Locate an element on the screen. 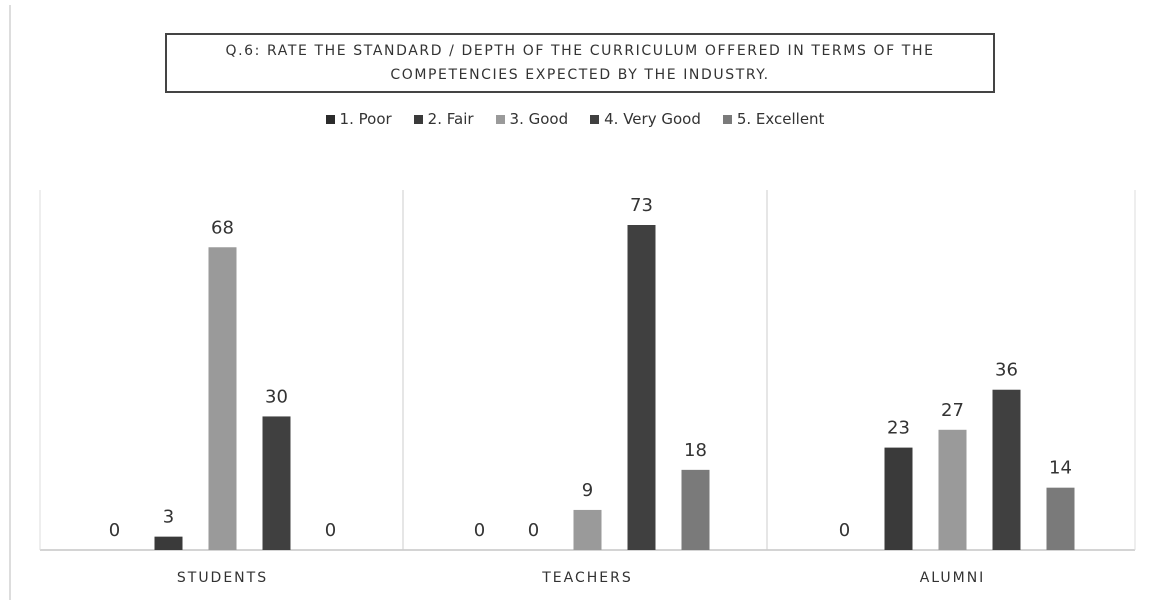 The height and width of the screenshot is (600, 1150). legend-item: 2. Fair is located at coordinates (443, 119).